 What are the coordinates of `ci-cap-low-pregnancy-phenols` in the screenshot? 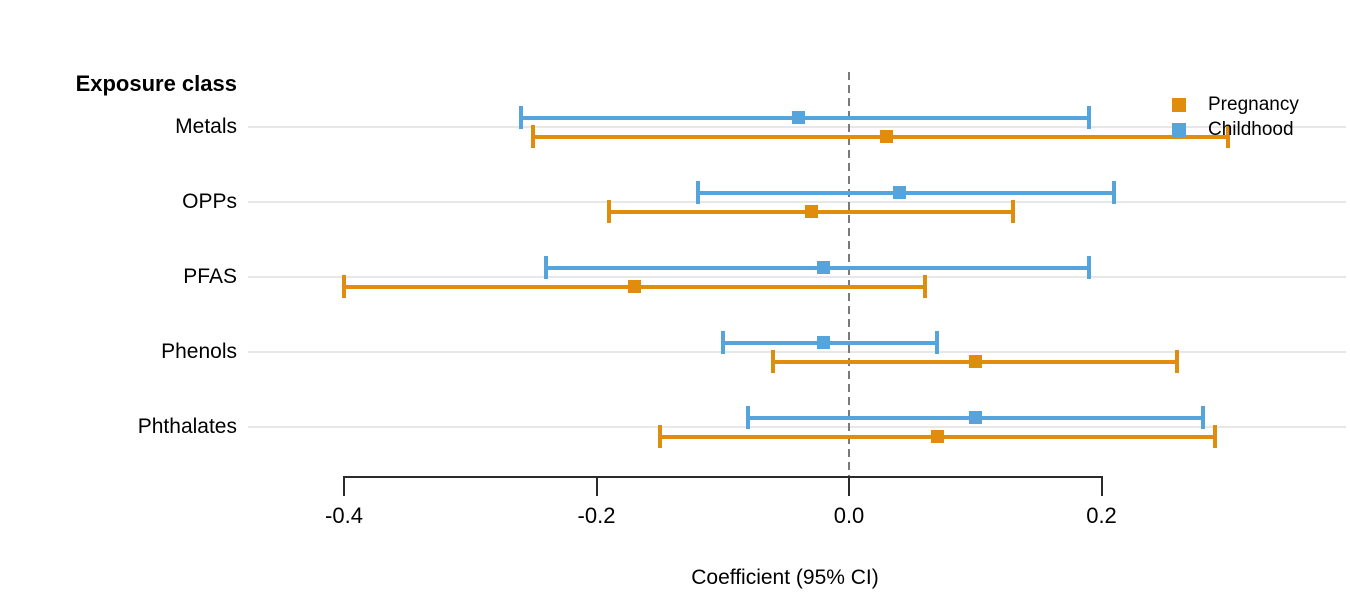 It's located at (773, 361).